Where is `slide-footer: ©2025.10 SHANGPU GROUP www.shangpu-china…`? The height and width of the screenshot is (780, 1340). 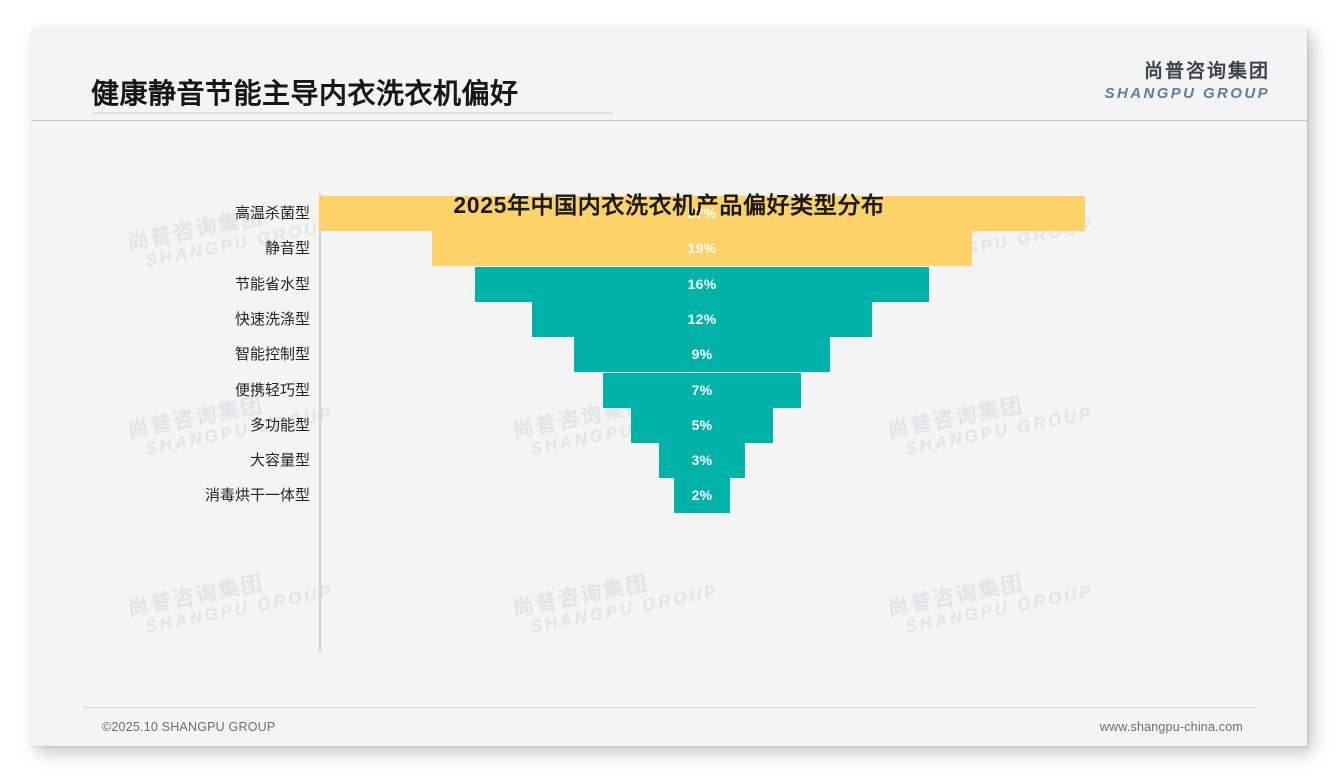
slide-footer: ©2025.10 SHANGPU GROUP www.shangpu-china… is located at coordinates (669, 727).